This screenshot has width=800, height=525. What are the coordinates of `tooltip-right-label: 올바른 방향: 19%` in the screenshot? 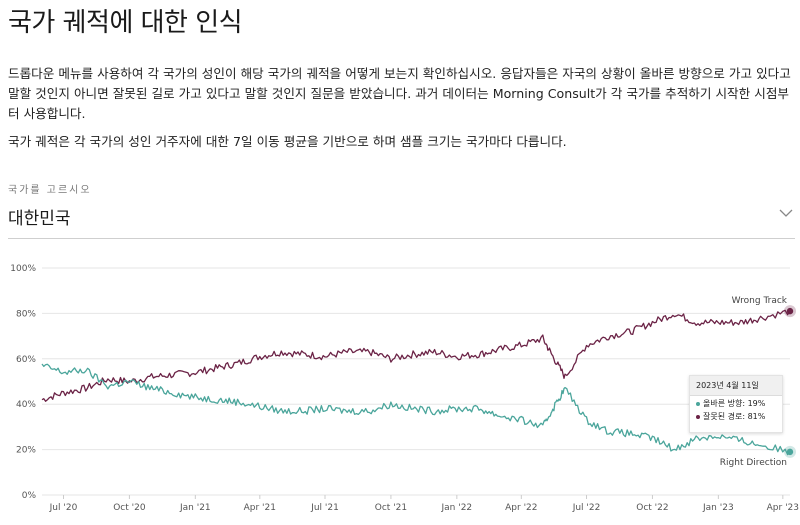 It's located at (734, 403).